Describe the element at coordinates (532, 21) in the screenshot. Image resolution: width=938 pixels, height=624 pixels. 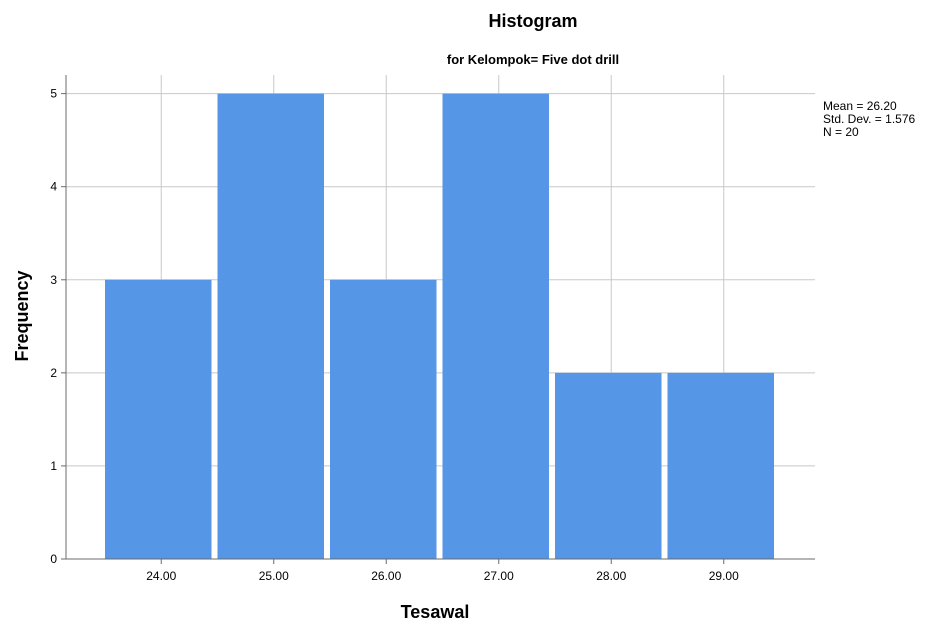
I see `chart-title: Histogram` at that location.